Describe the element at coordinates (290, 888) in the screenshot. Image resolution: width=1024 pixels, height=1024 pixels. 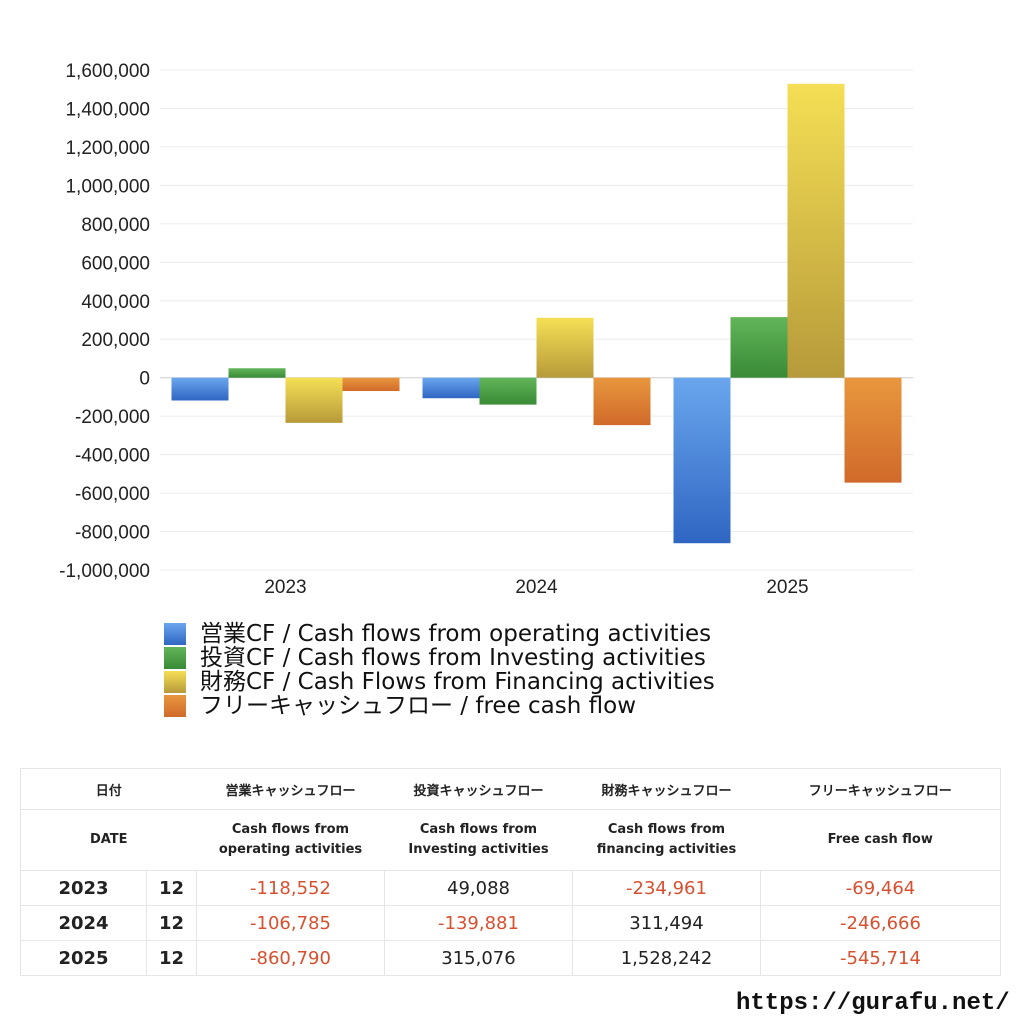
I see `row-operating: -118,552` at that location.